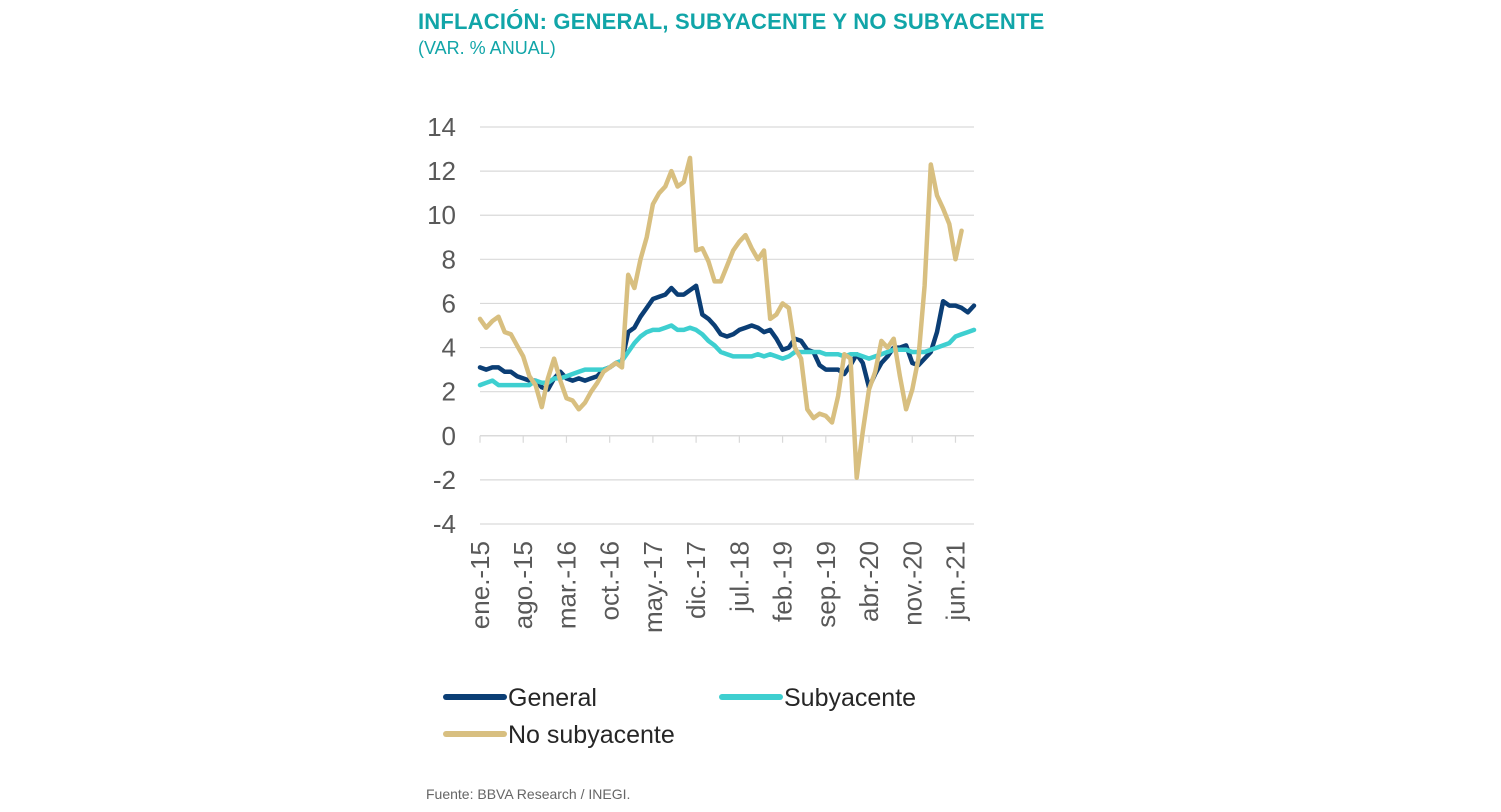 This screenshot has width=1501, height=812. Describe the element at coordinates (869, 581) in the screenshot. I see `x-tick-label: abr.-20` at that location.